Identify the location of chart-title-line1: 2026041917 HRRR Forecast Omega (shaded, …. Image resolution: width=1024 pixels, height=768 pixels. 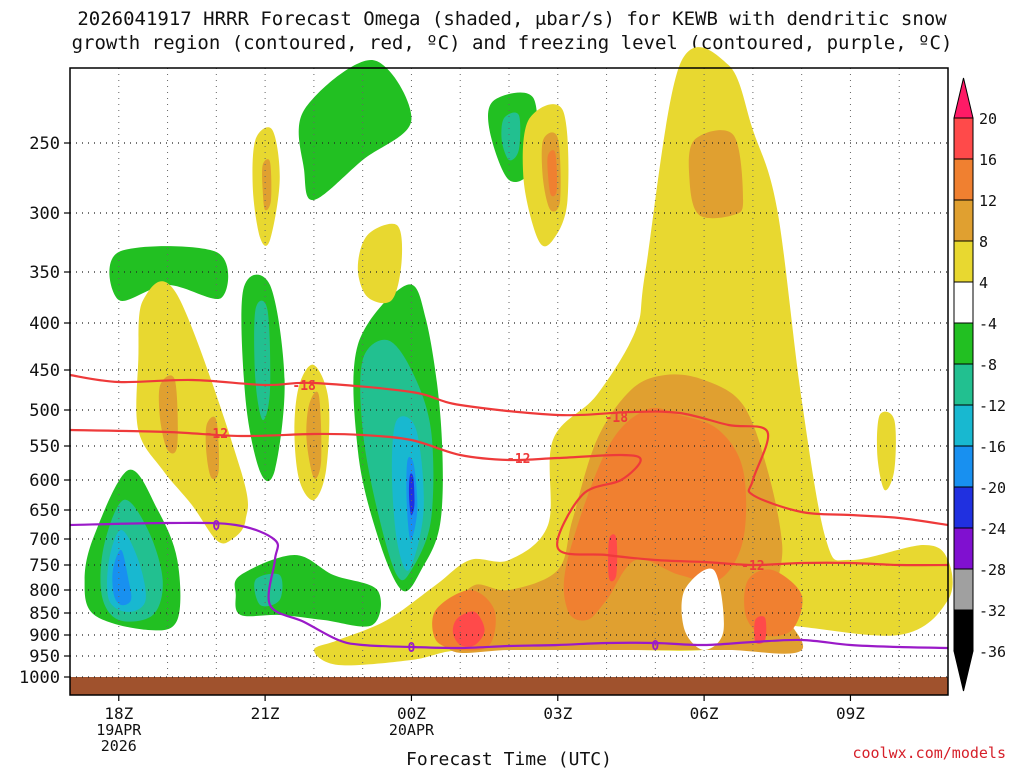
(512, 19).